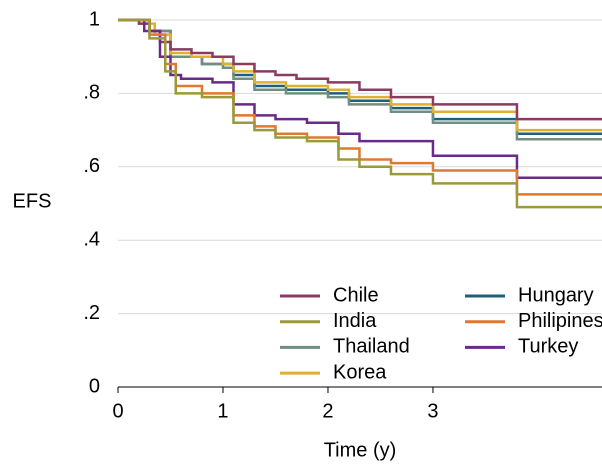 This screenshot has width=602, height=470. What do you see at coordinates (560, 321) in the screenshot?
I see `legend-label: Philipines` at bounding box center [560, 321].